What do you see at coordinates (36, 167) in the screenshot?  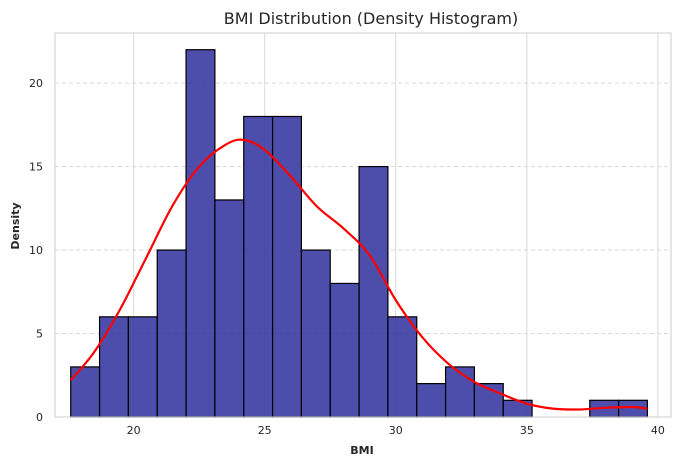 I see `y-tick-label: 15` at bounding box center [36, 167].